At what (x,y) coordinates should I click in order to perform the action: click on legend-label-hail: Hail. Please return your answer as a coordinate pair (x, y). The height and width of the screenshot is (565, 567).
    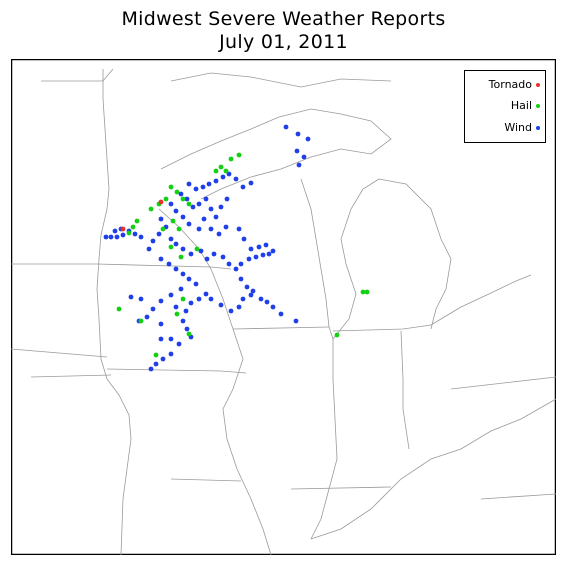
    Looking at the image, I should click on (521, 105).